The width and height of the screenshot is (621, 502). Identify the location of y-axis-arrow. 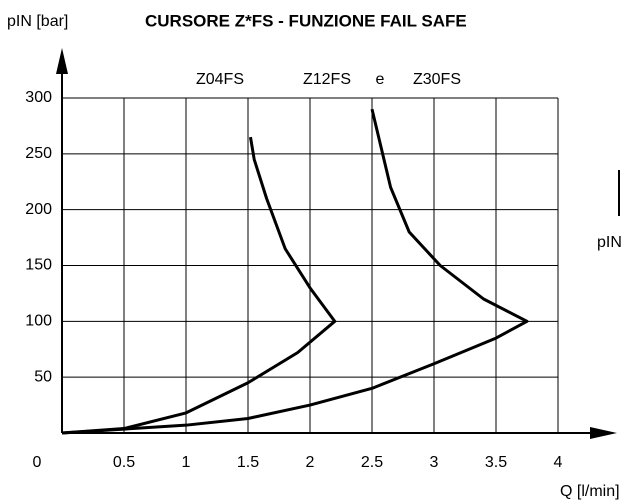
(62, 61).